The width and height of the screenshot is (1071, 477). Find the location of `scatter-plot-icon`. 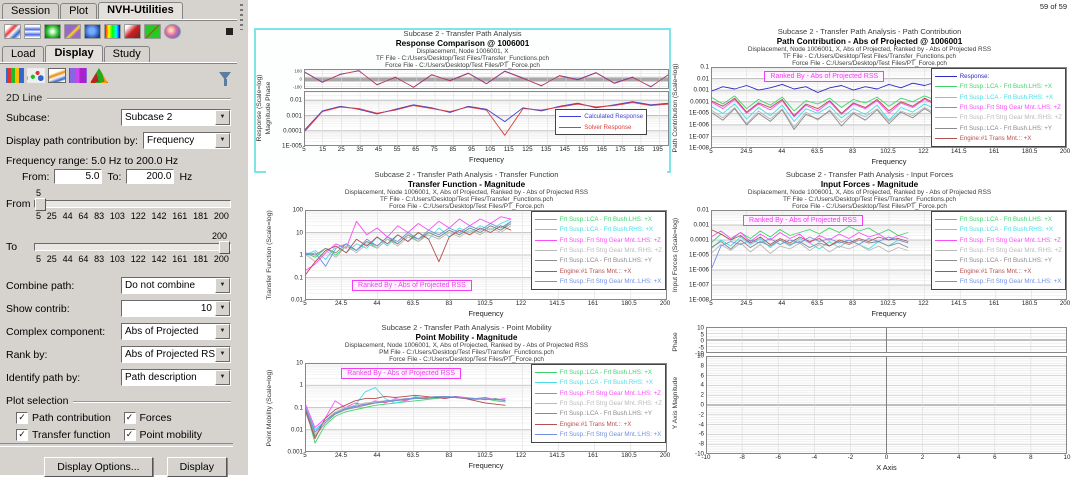

scatter-plot-icon is located at coordinates (36, 75).